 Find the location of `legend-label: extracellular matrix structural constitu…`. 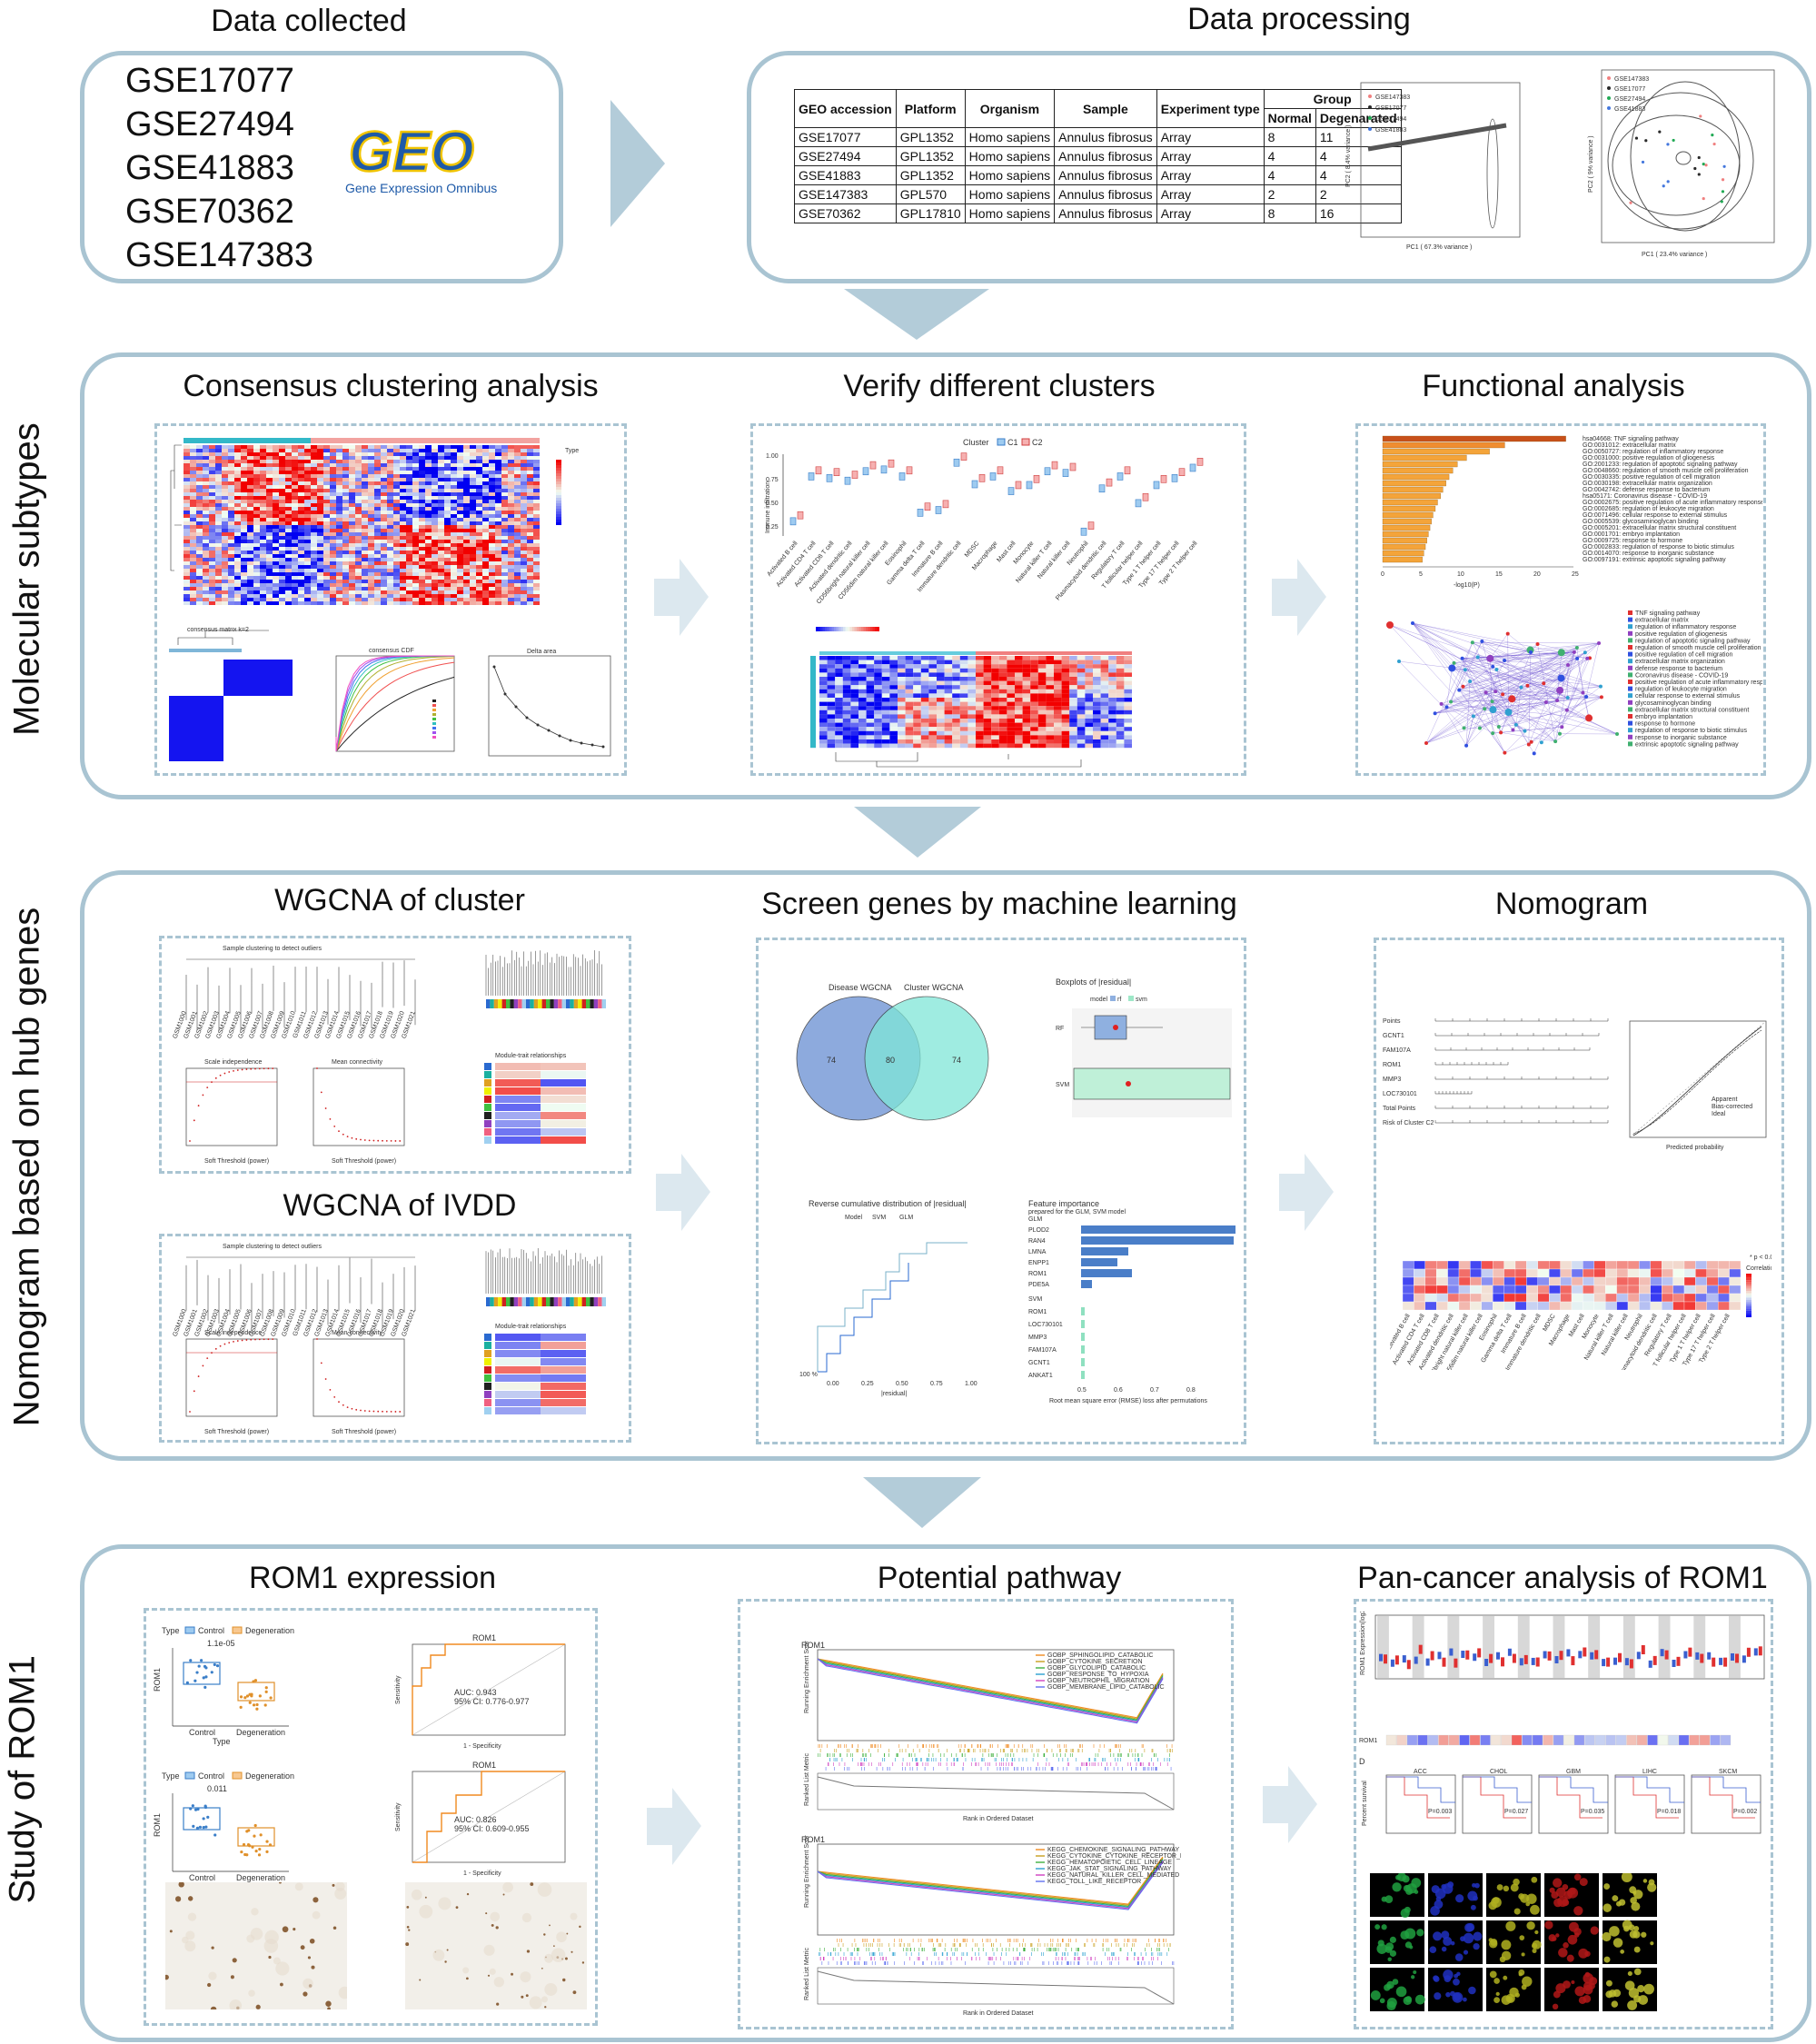

legend-label: extracellular matrix structural constitu… is located at coordinates (1692, 710).